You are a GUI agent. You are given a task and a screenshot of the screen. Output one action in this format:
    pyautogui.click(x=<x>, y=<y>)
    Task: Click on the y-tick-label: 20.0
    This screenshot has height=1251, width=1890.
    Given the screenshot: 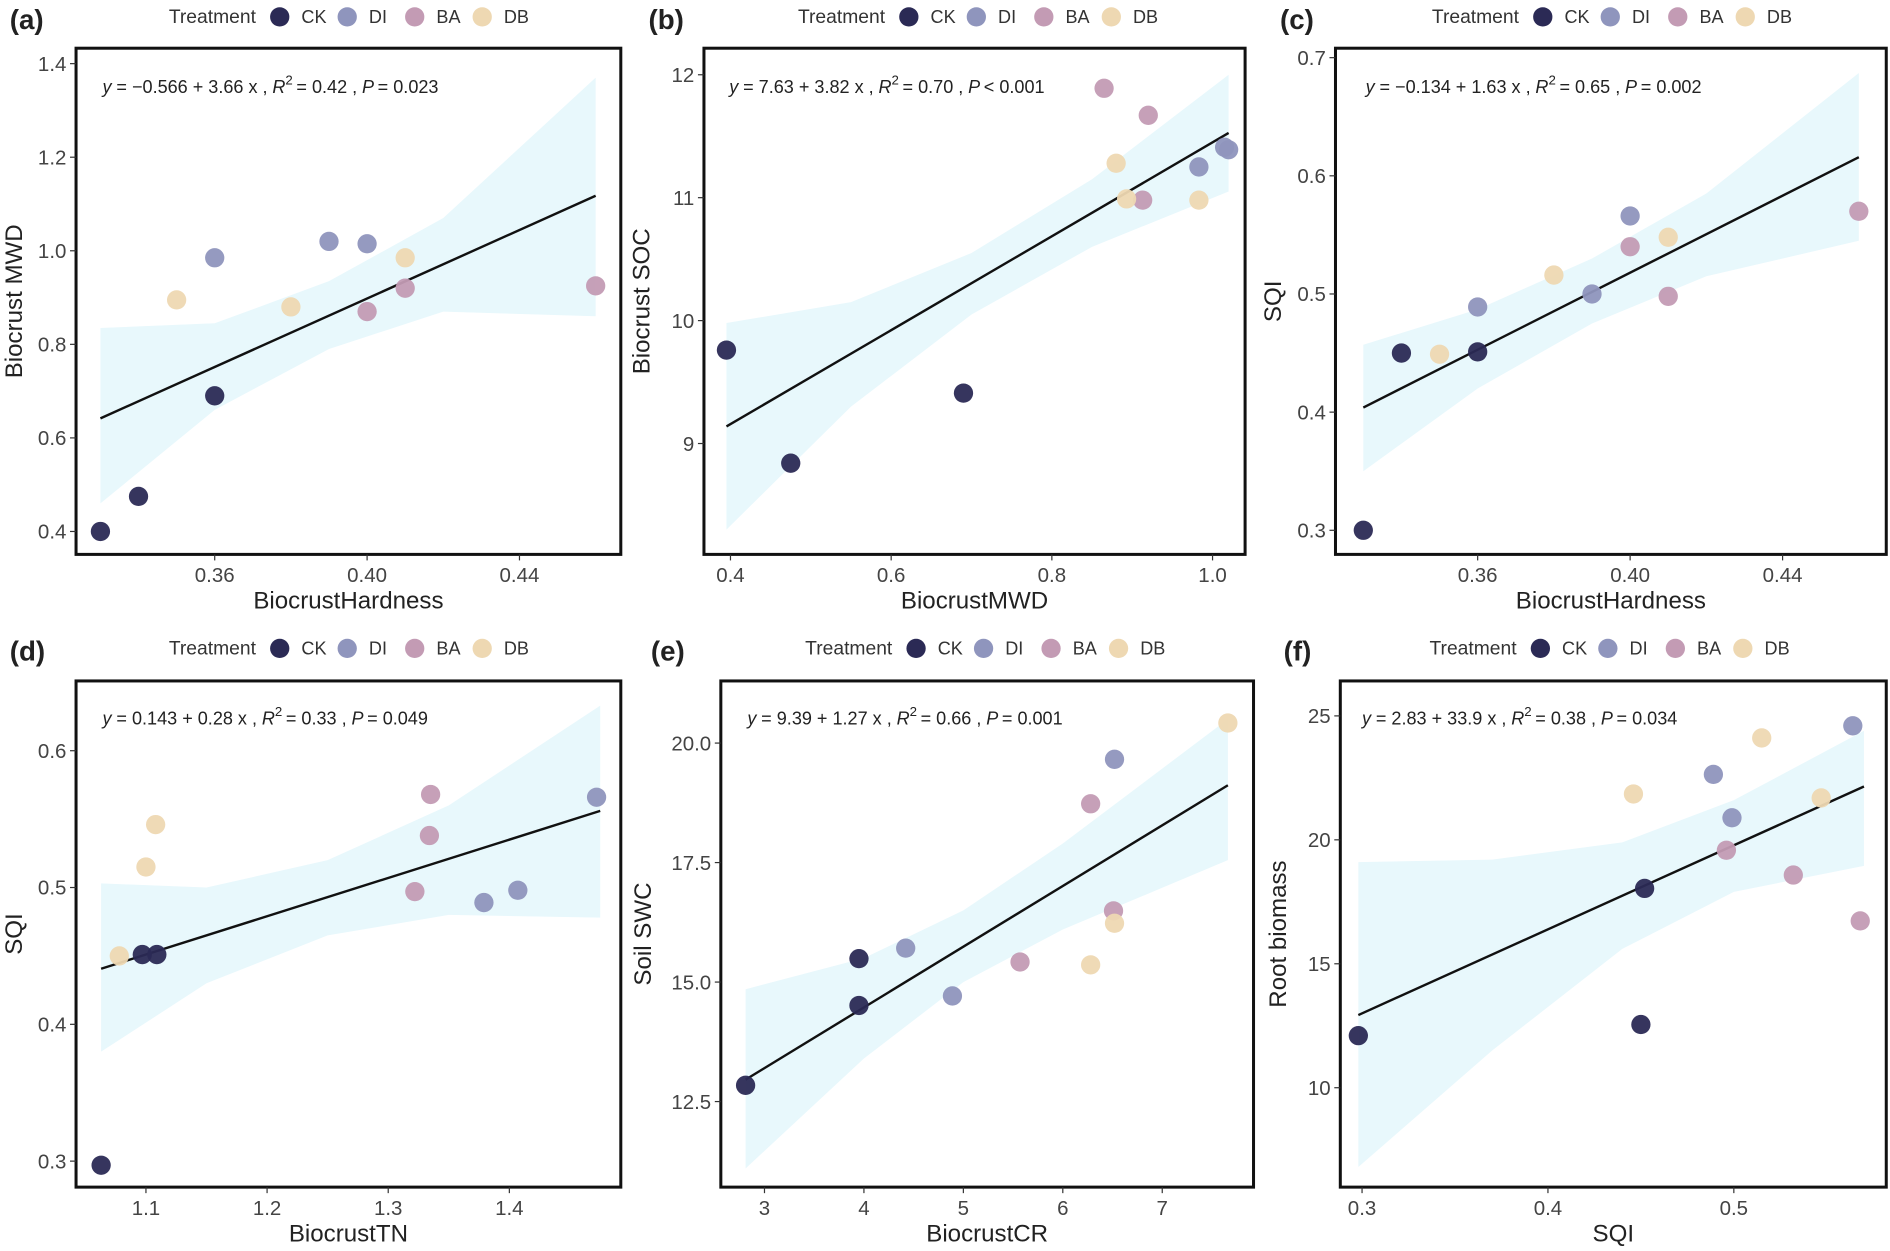 What is the action you would take?
    pyautogui.click(x=691, y=743)
    